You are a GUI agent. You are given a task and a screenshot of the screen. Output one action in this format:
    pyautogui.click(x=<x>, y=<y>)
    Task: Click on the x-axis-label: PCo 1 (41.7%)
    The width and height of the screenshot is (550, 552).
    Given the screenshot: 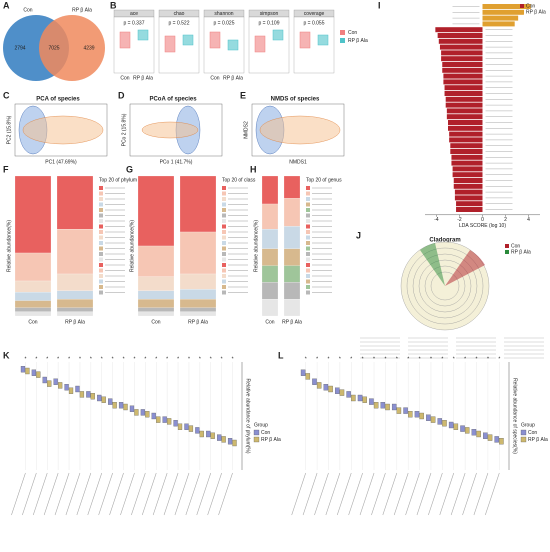 What is the action you would take?
    pyautogui.click(x=176, y=162)
    